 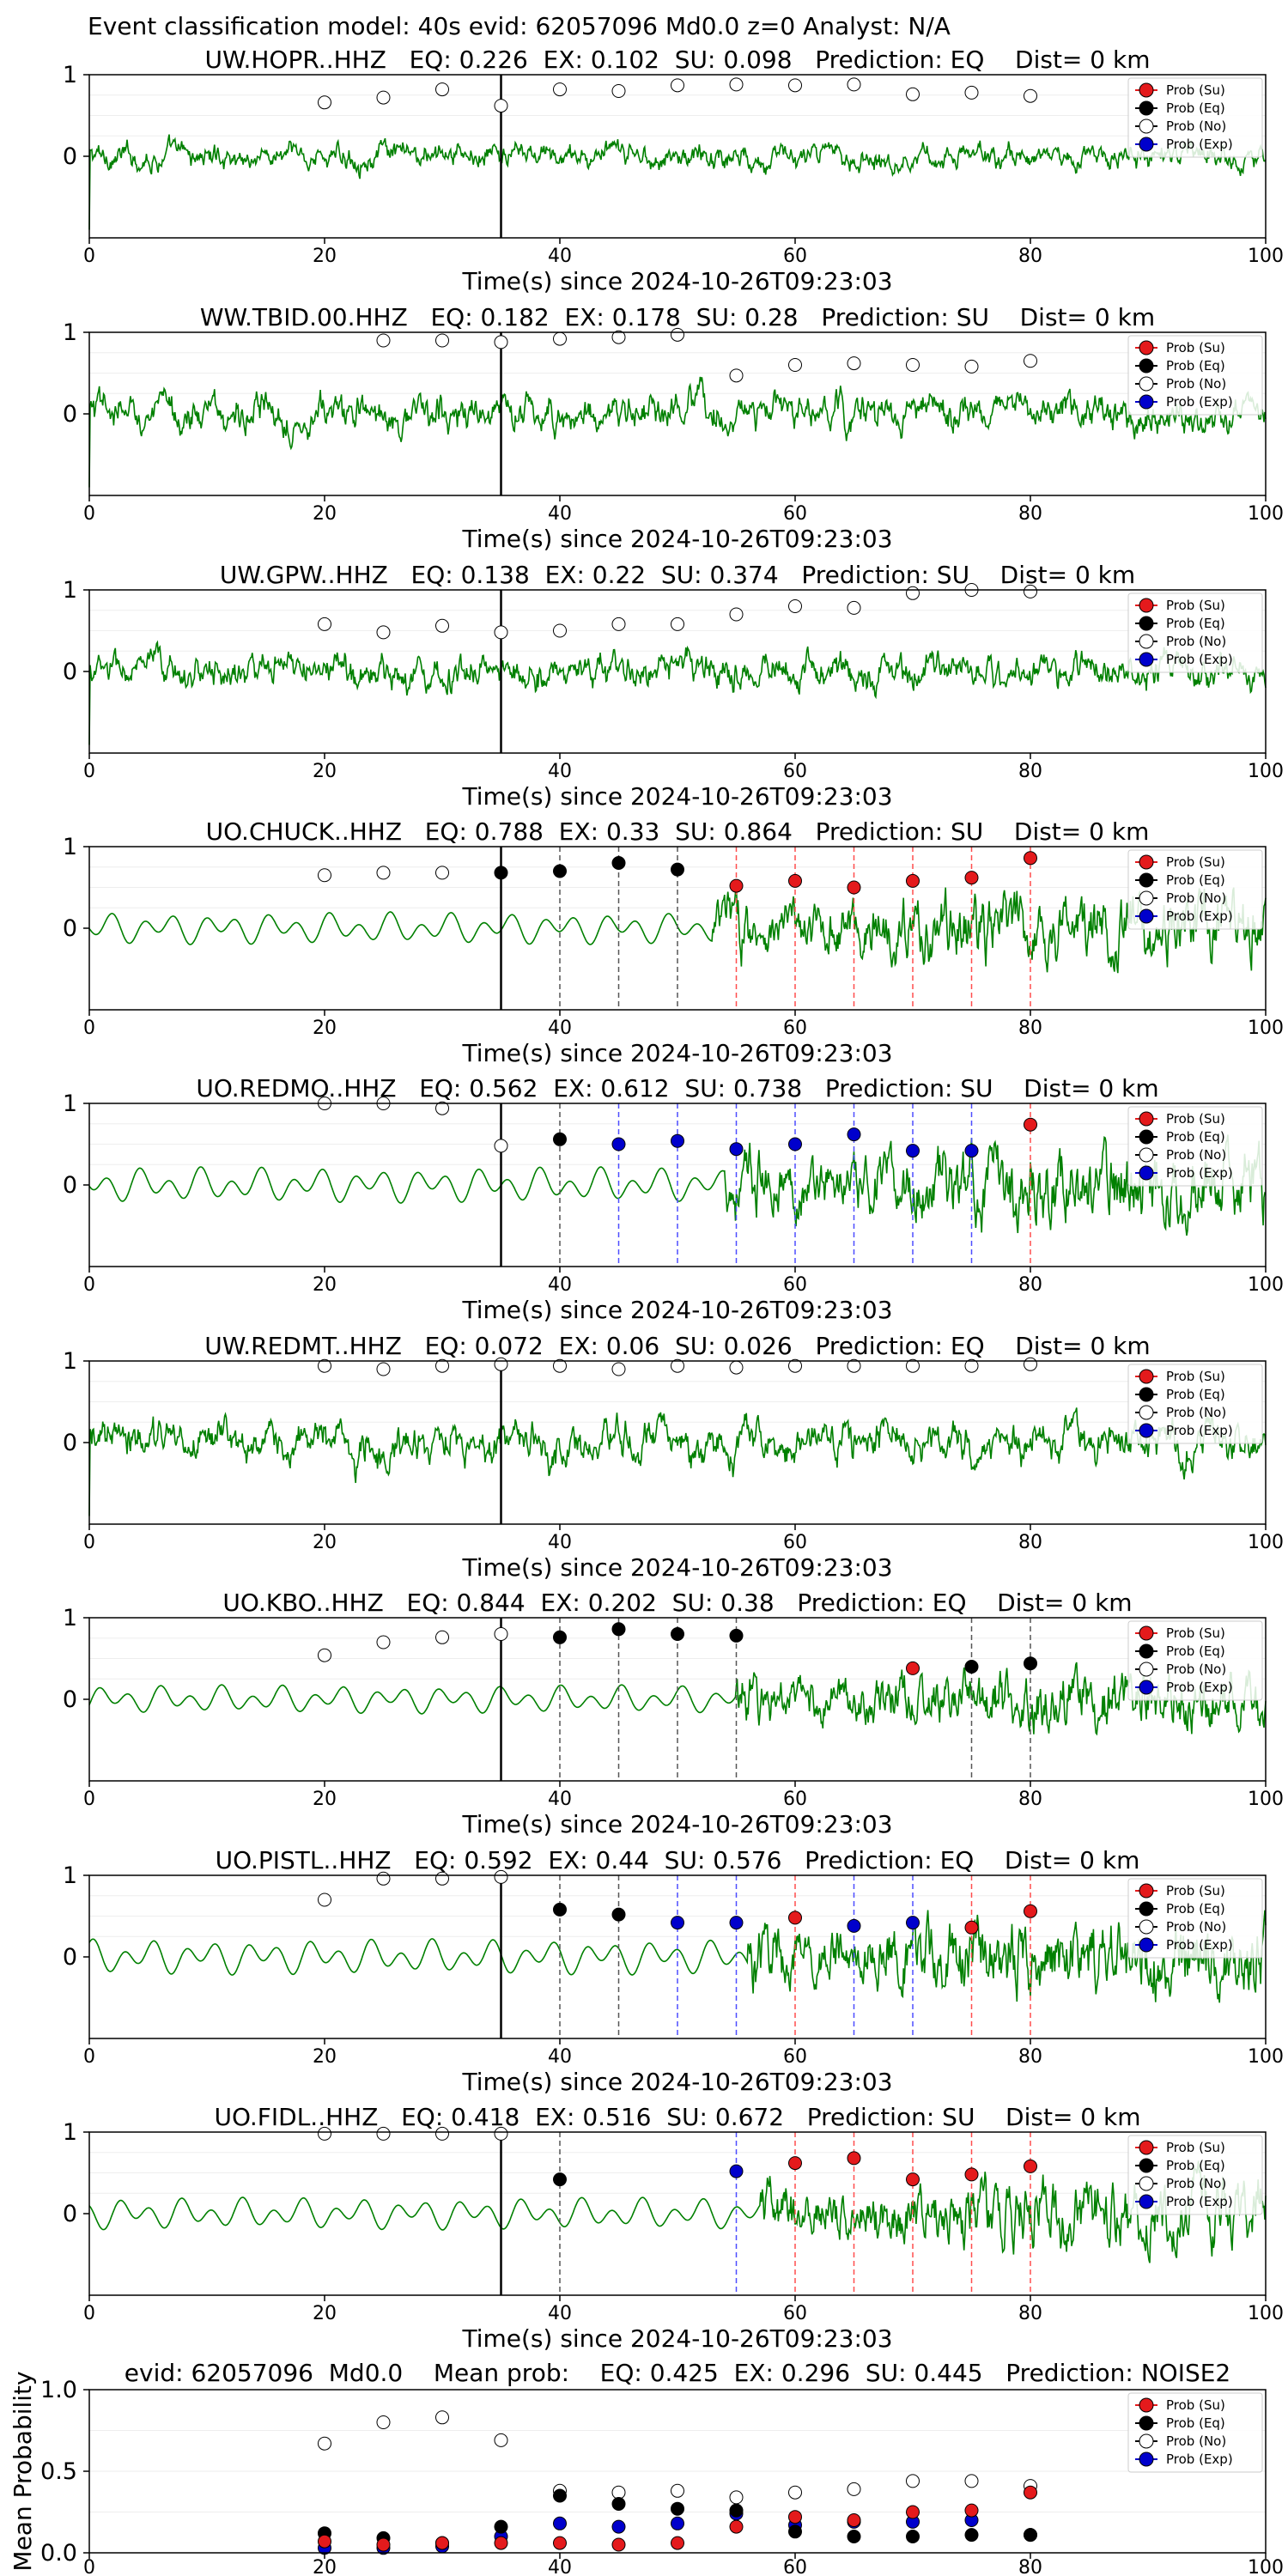 What do you see at coordinates (1195, 2433) in the screenshot?
I see `summary-legend: Prob (Su) Prob (Eq) Prob (No) Prob (Exp)` at bounding box center [1195, 2433].